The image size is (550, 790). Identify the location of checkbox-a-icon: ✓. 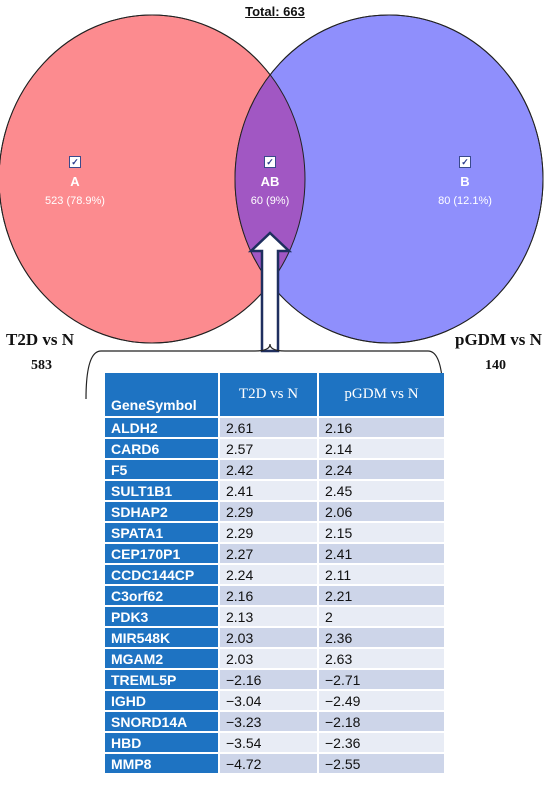
(75, 162).